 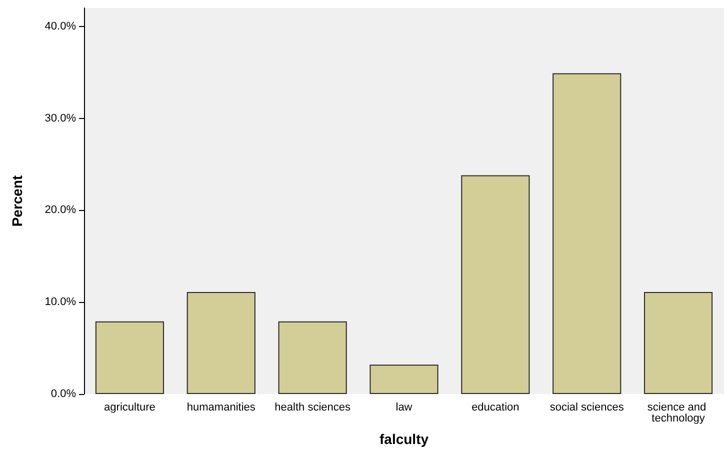 I want to click on y-tick-label: 10.0%, so click(x=60, y=302).